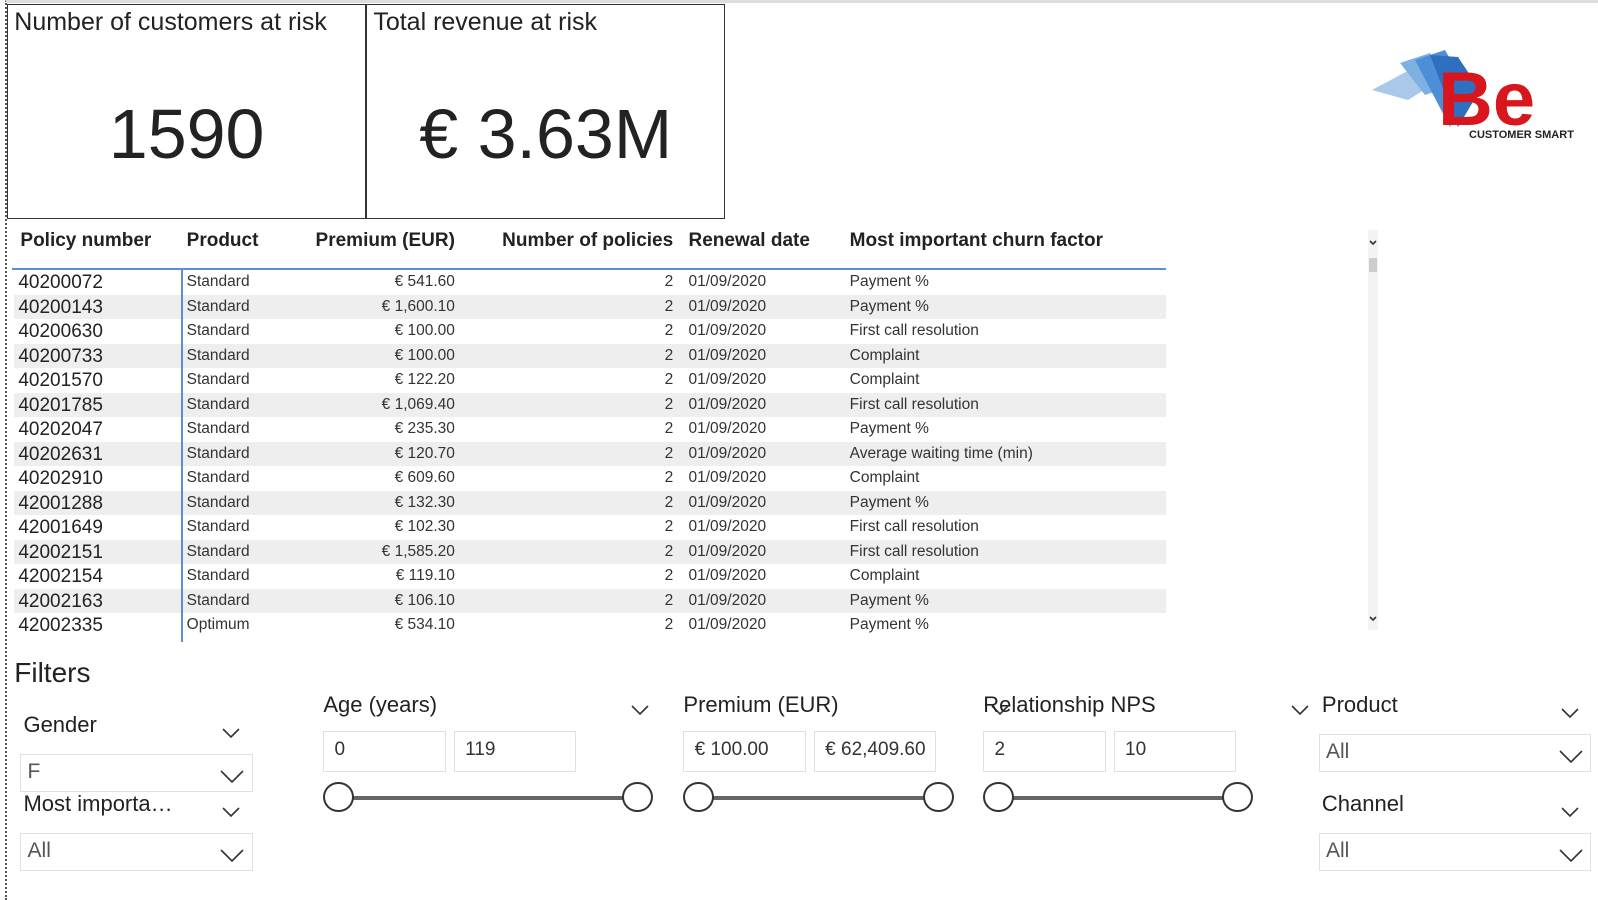  What do you see at coordinates (60, 601) in the screenshot?
I see `table-cell: 42002163` at bounding box center [60, 601].